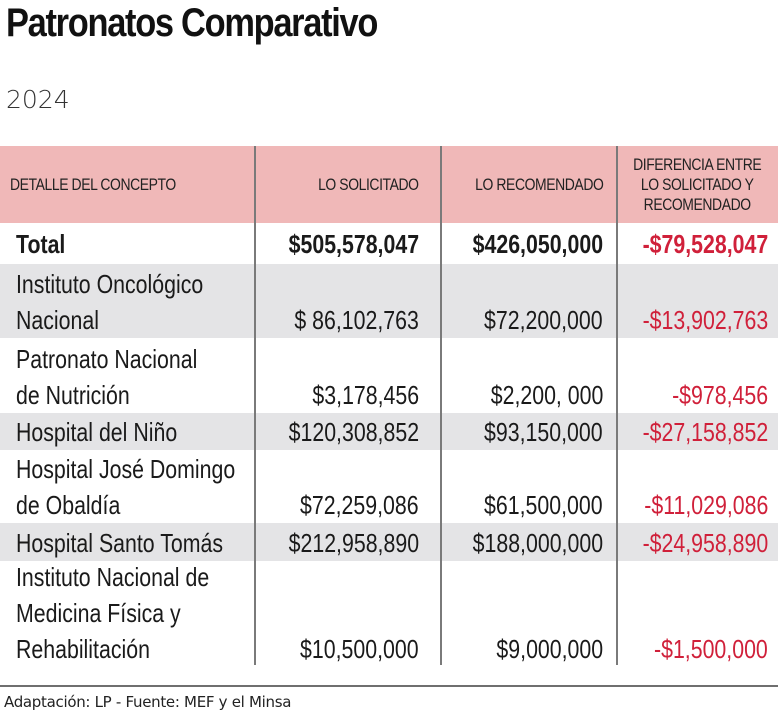 Image resolution: width=780 pixels, height=716 pixels. I want to click on concept-label: Hospital del Niño, so click(97, 432).